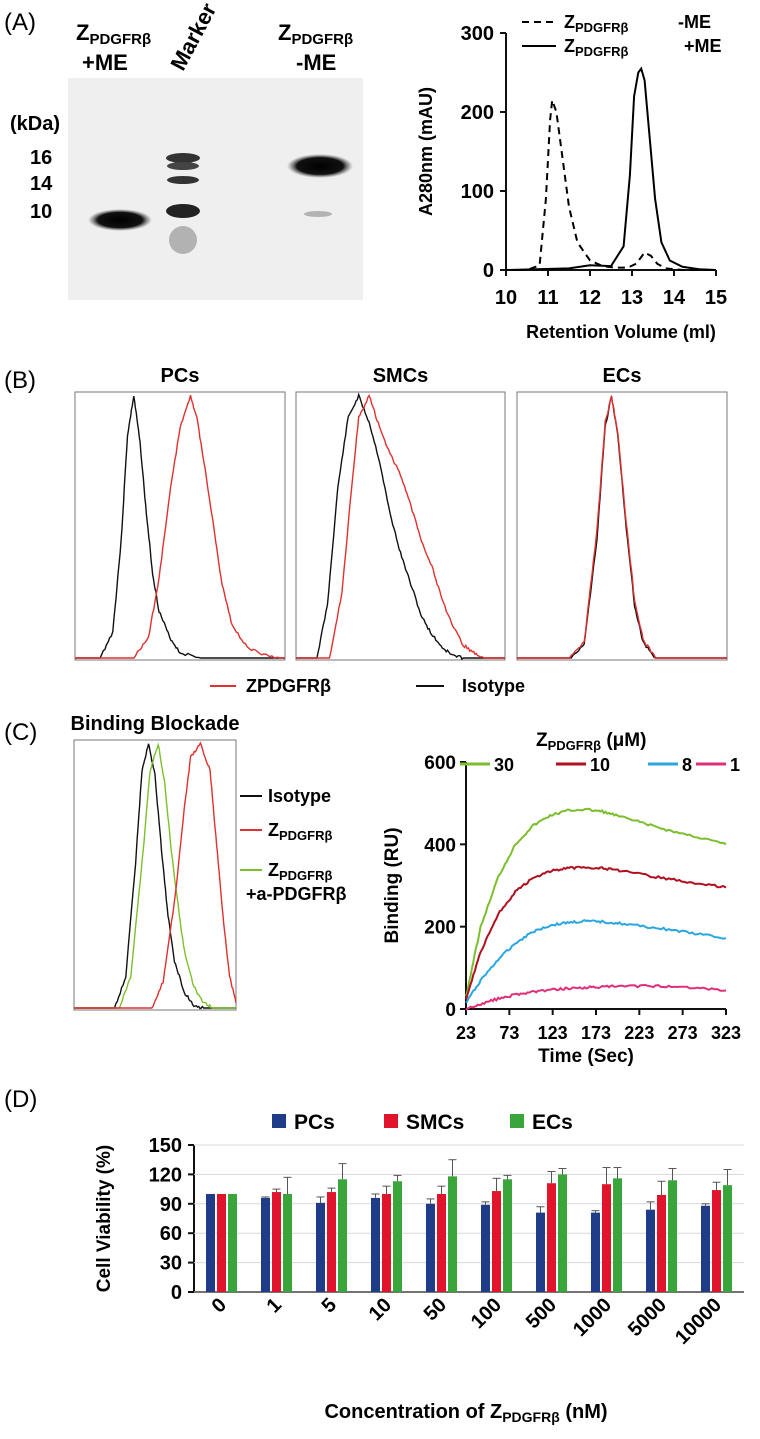 The height and width of the screenshot is (1439, 760). Describe the element at coordinates (716, 298) in the screenshot. I see `sec-xtick-label: 15` at that location.